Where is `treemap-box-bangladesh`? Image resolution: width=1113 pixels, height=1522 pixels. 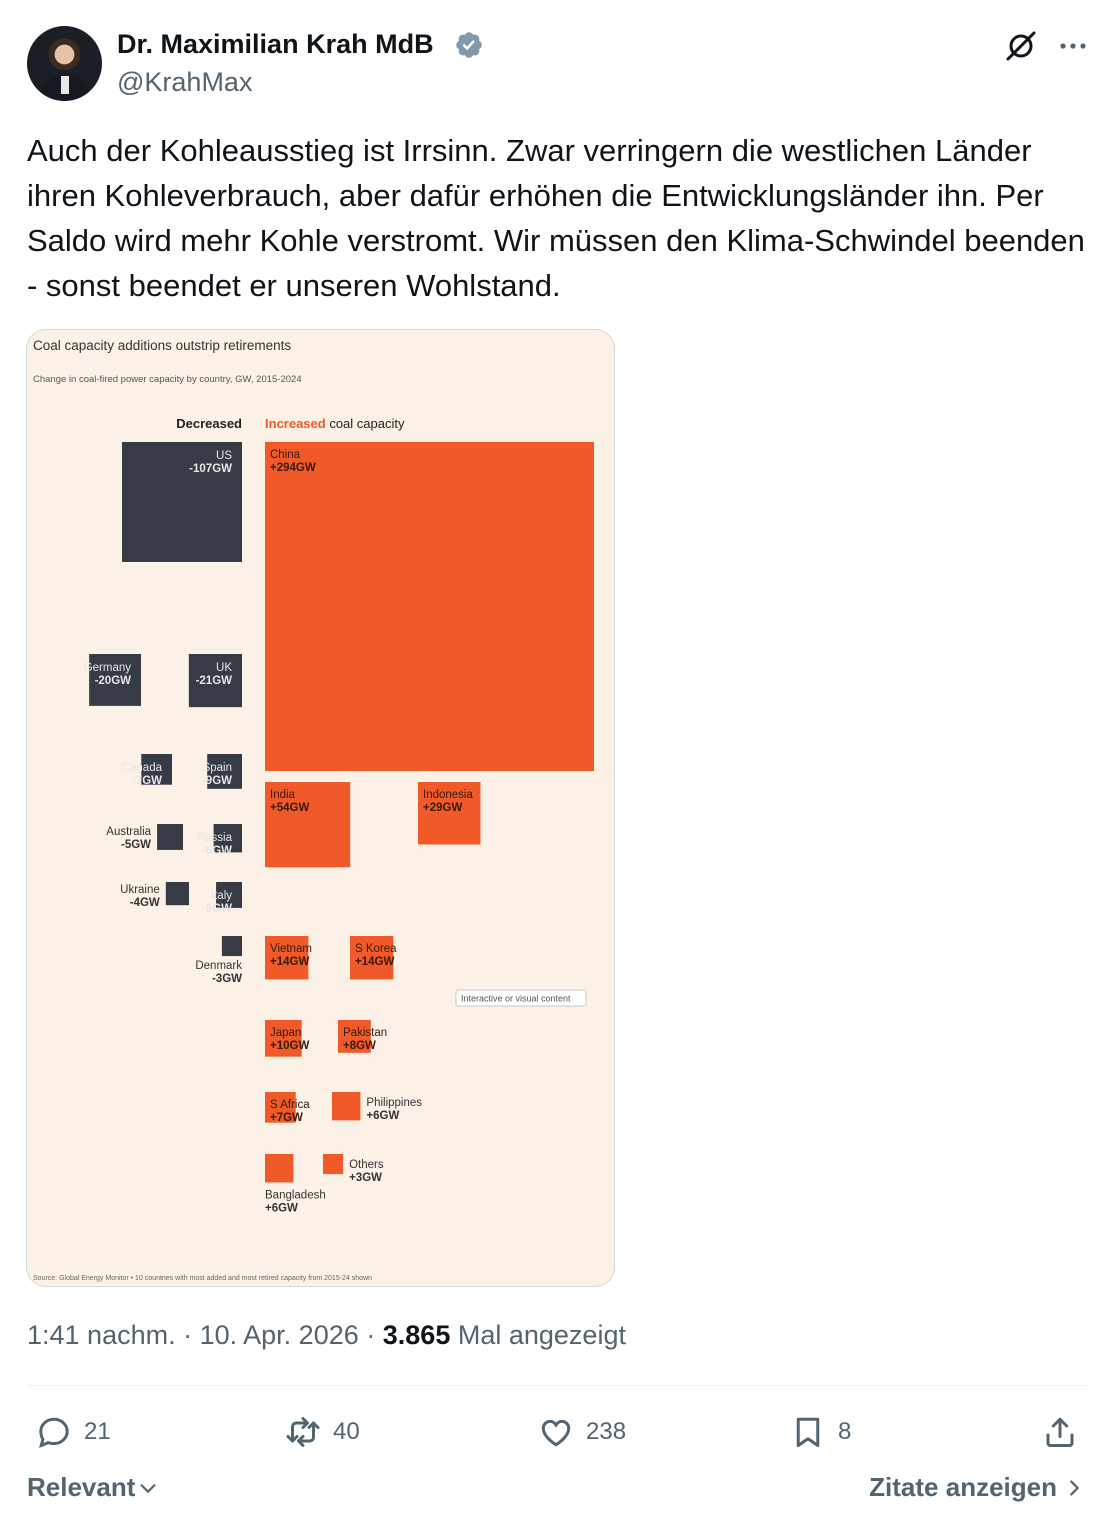 treemap-box-bangladesh is located at coordinates (279, 1168).